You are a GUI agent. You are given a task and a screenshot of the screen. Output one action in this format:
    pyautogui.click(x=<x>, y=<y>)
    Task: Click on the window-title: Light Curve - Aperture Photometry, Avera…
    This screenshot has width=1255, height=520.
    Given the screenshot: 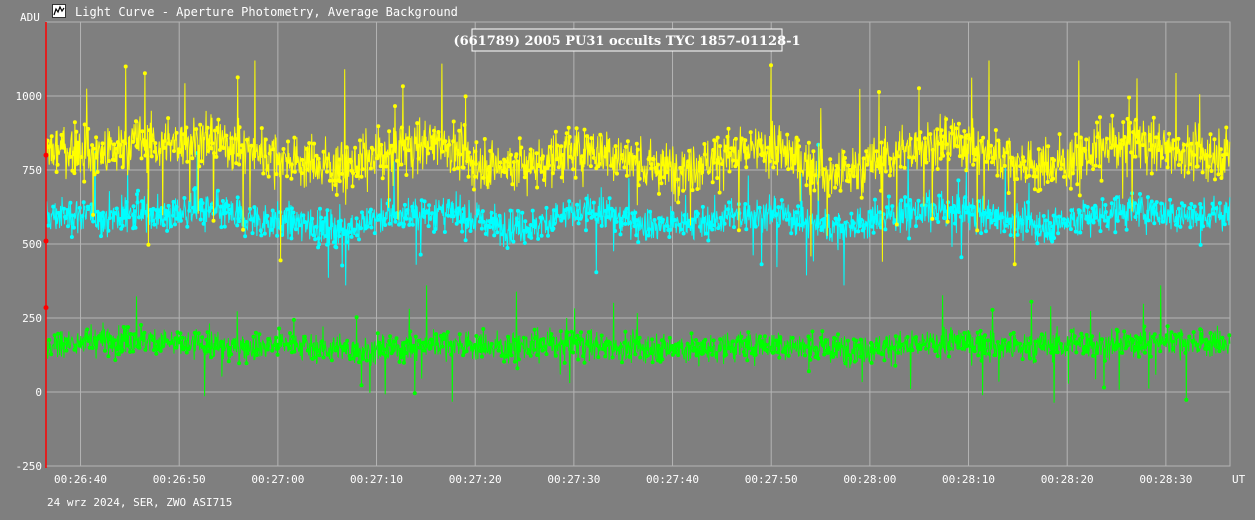 What is the action you would take?
    pyautogui.click(x=266, y=12)
    